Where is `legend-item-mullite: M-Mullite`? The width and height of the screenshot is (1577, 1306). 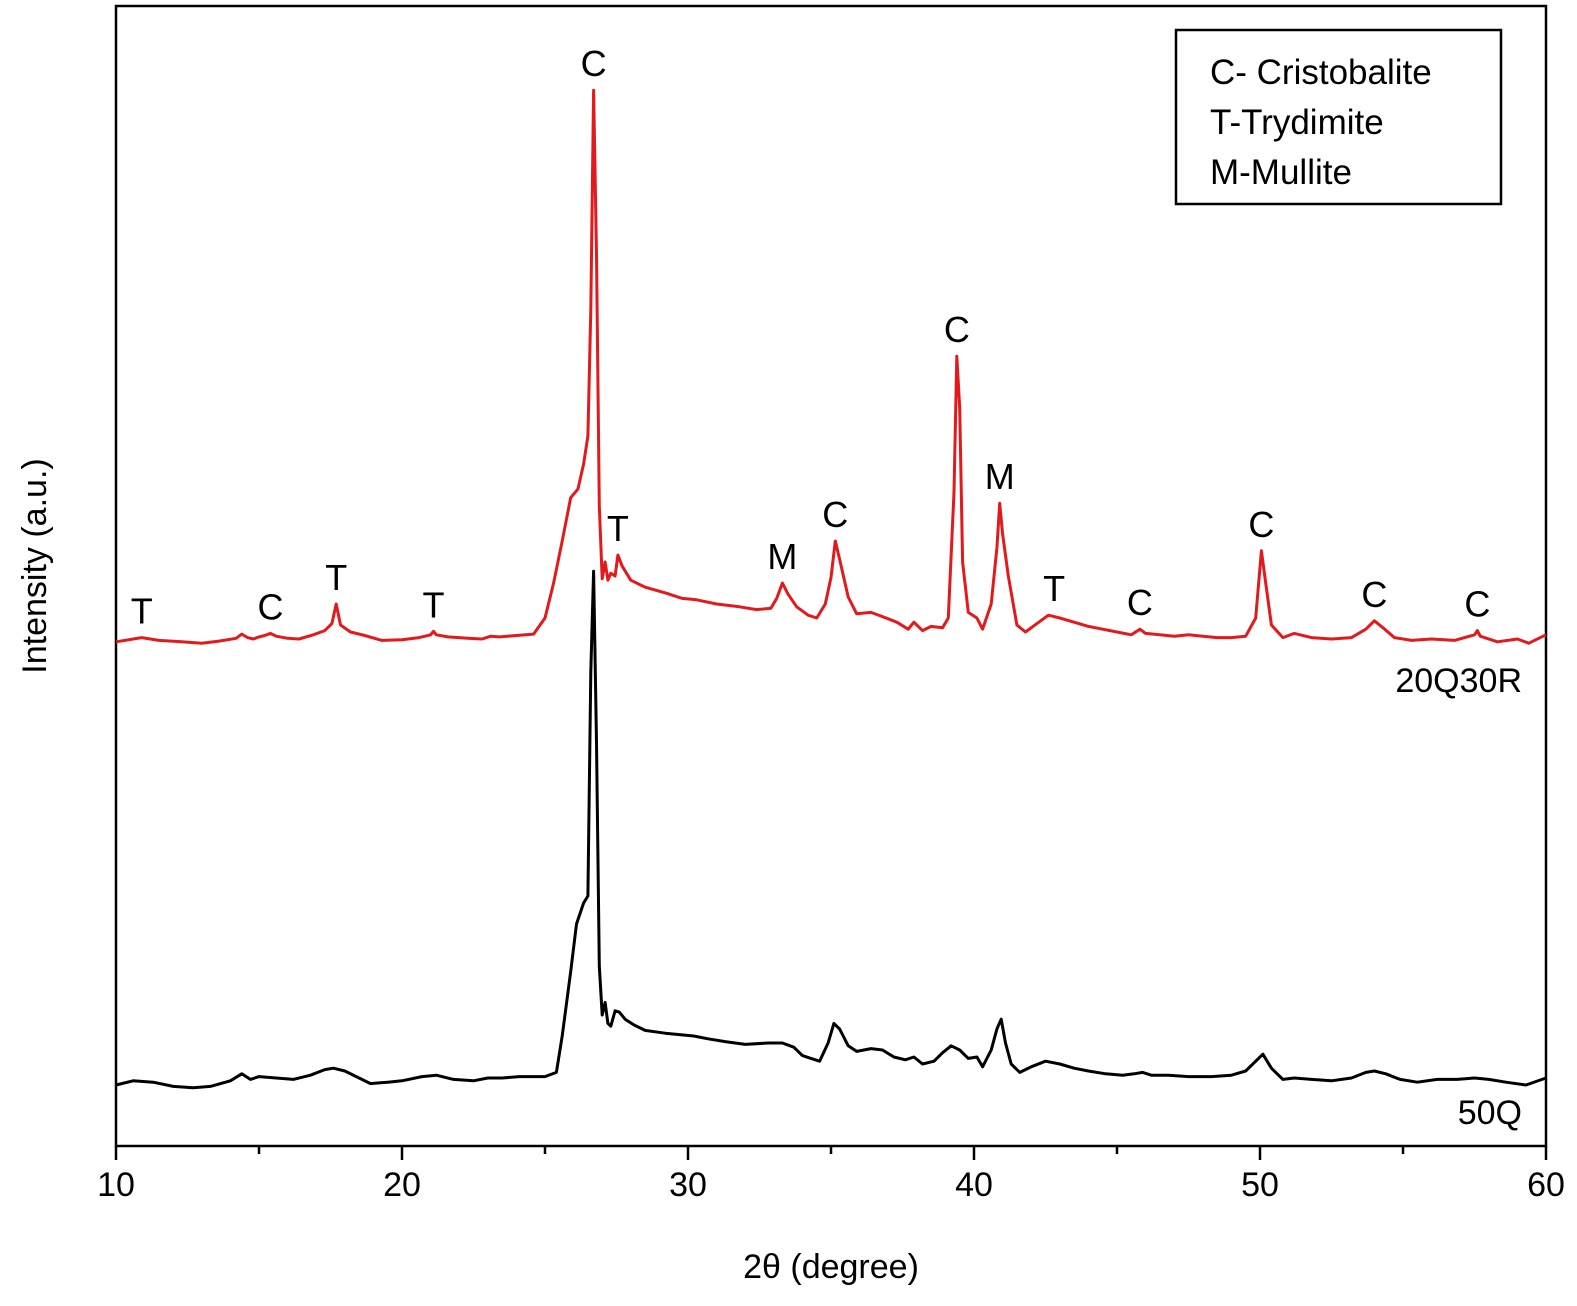
legend-item-mullite: M-Mullite is located at coordinates (1281, 172).